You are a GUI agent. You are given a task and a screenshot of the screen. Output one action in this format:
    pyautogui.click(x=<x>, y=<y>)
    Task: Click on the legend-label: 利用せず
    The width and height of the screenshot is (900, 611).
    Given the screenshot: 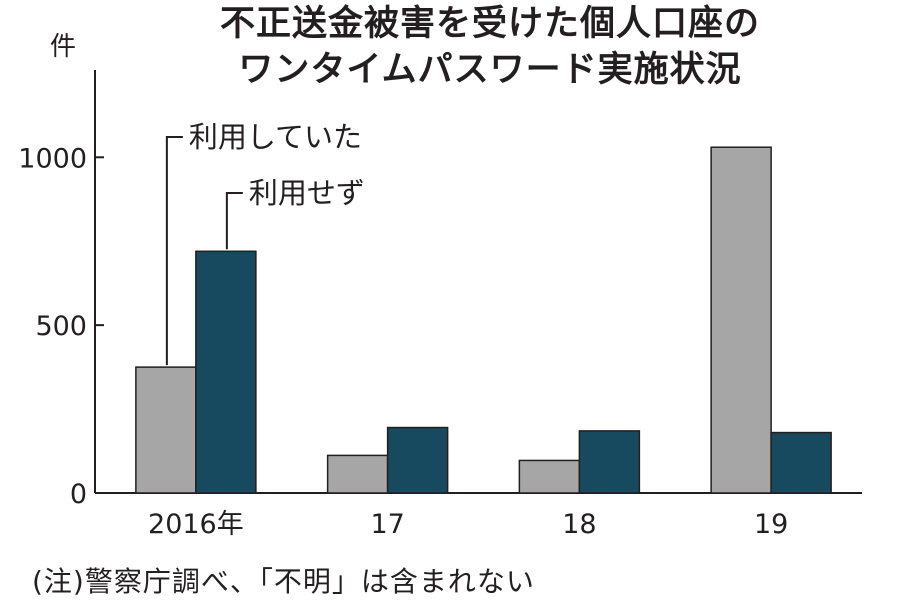 What is the action you would take?
    pyautogui.click(x=307, y=193)
    